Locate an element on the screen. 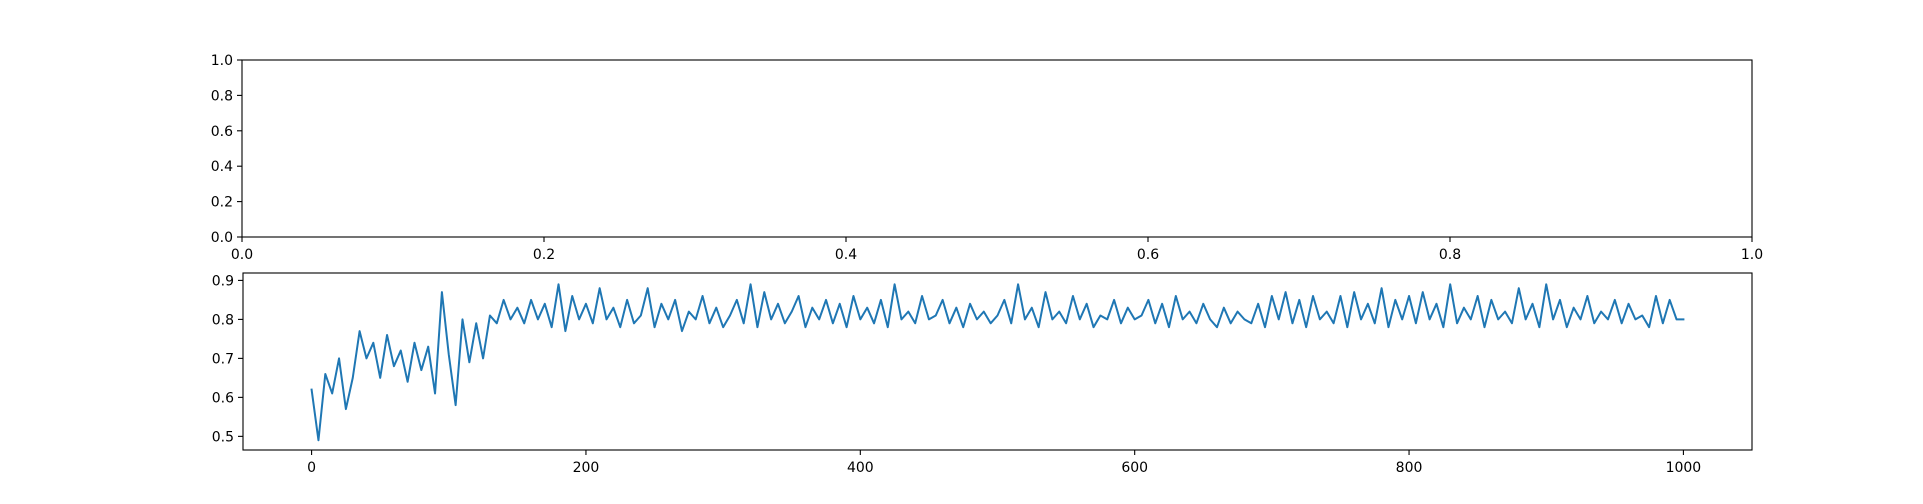 This screenshot has width=1923, height=504. x-tick-label: 600 is located at coordinates (1134, 468).